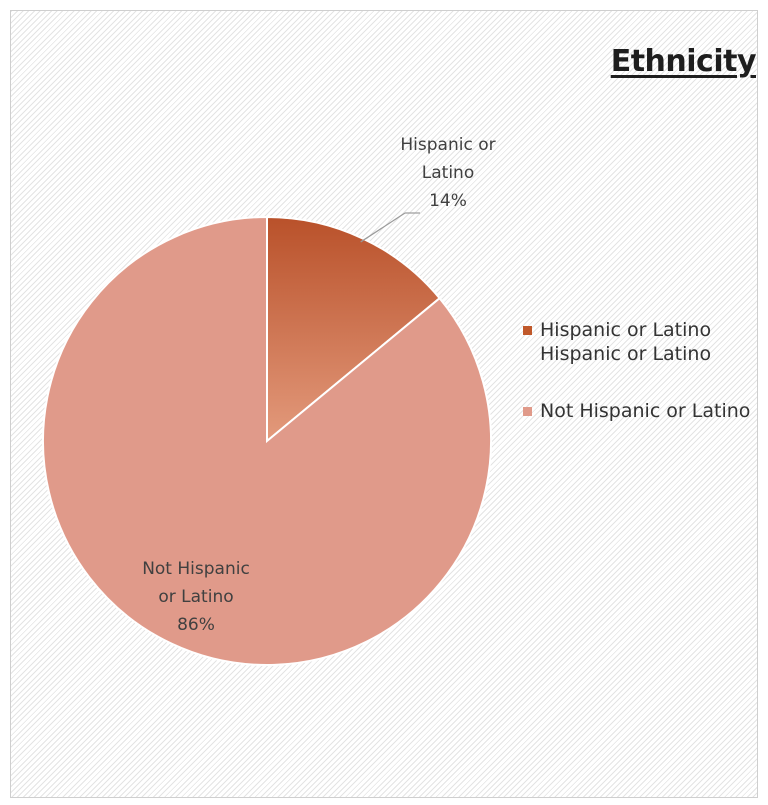 This screenshot has width=768, height=805. I want to click on legend-label-hispanic: Hispanic or Latino Hispanic or Latino, so click(626, 342).